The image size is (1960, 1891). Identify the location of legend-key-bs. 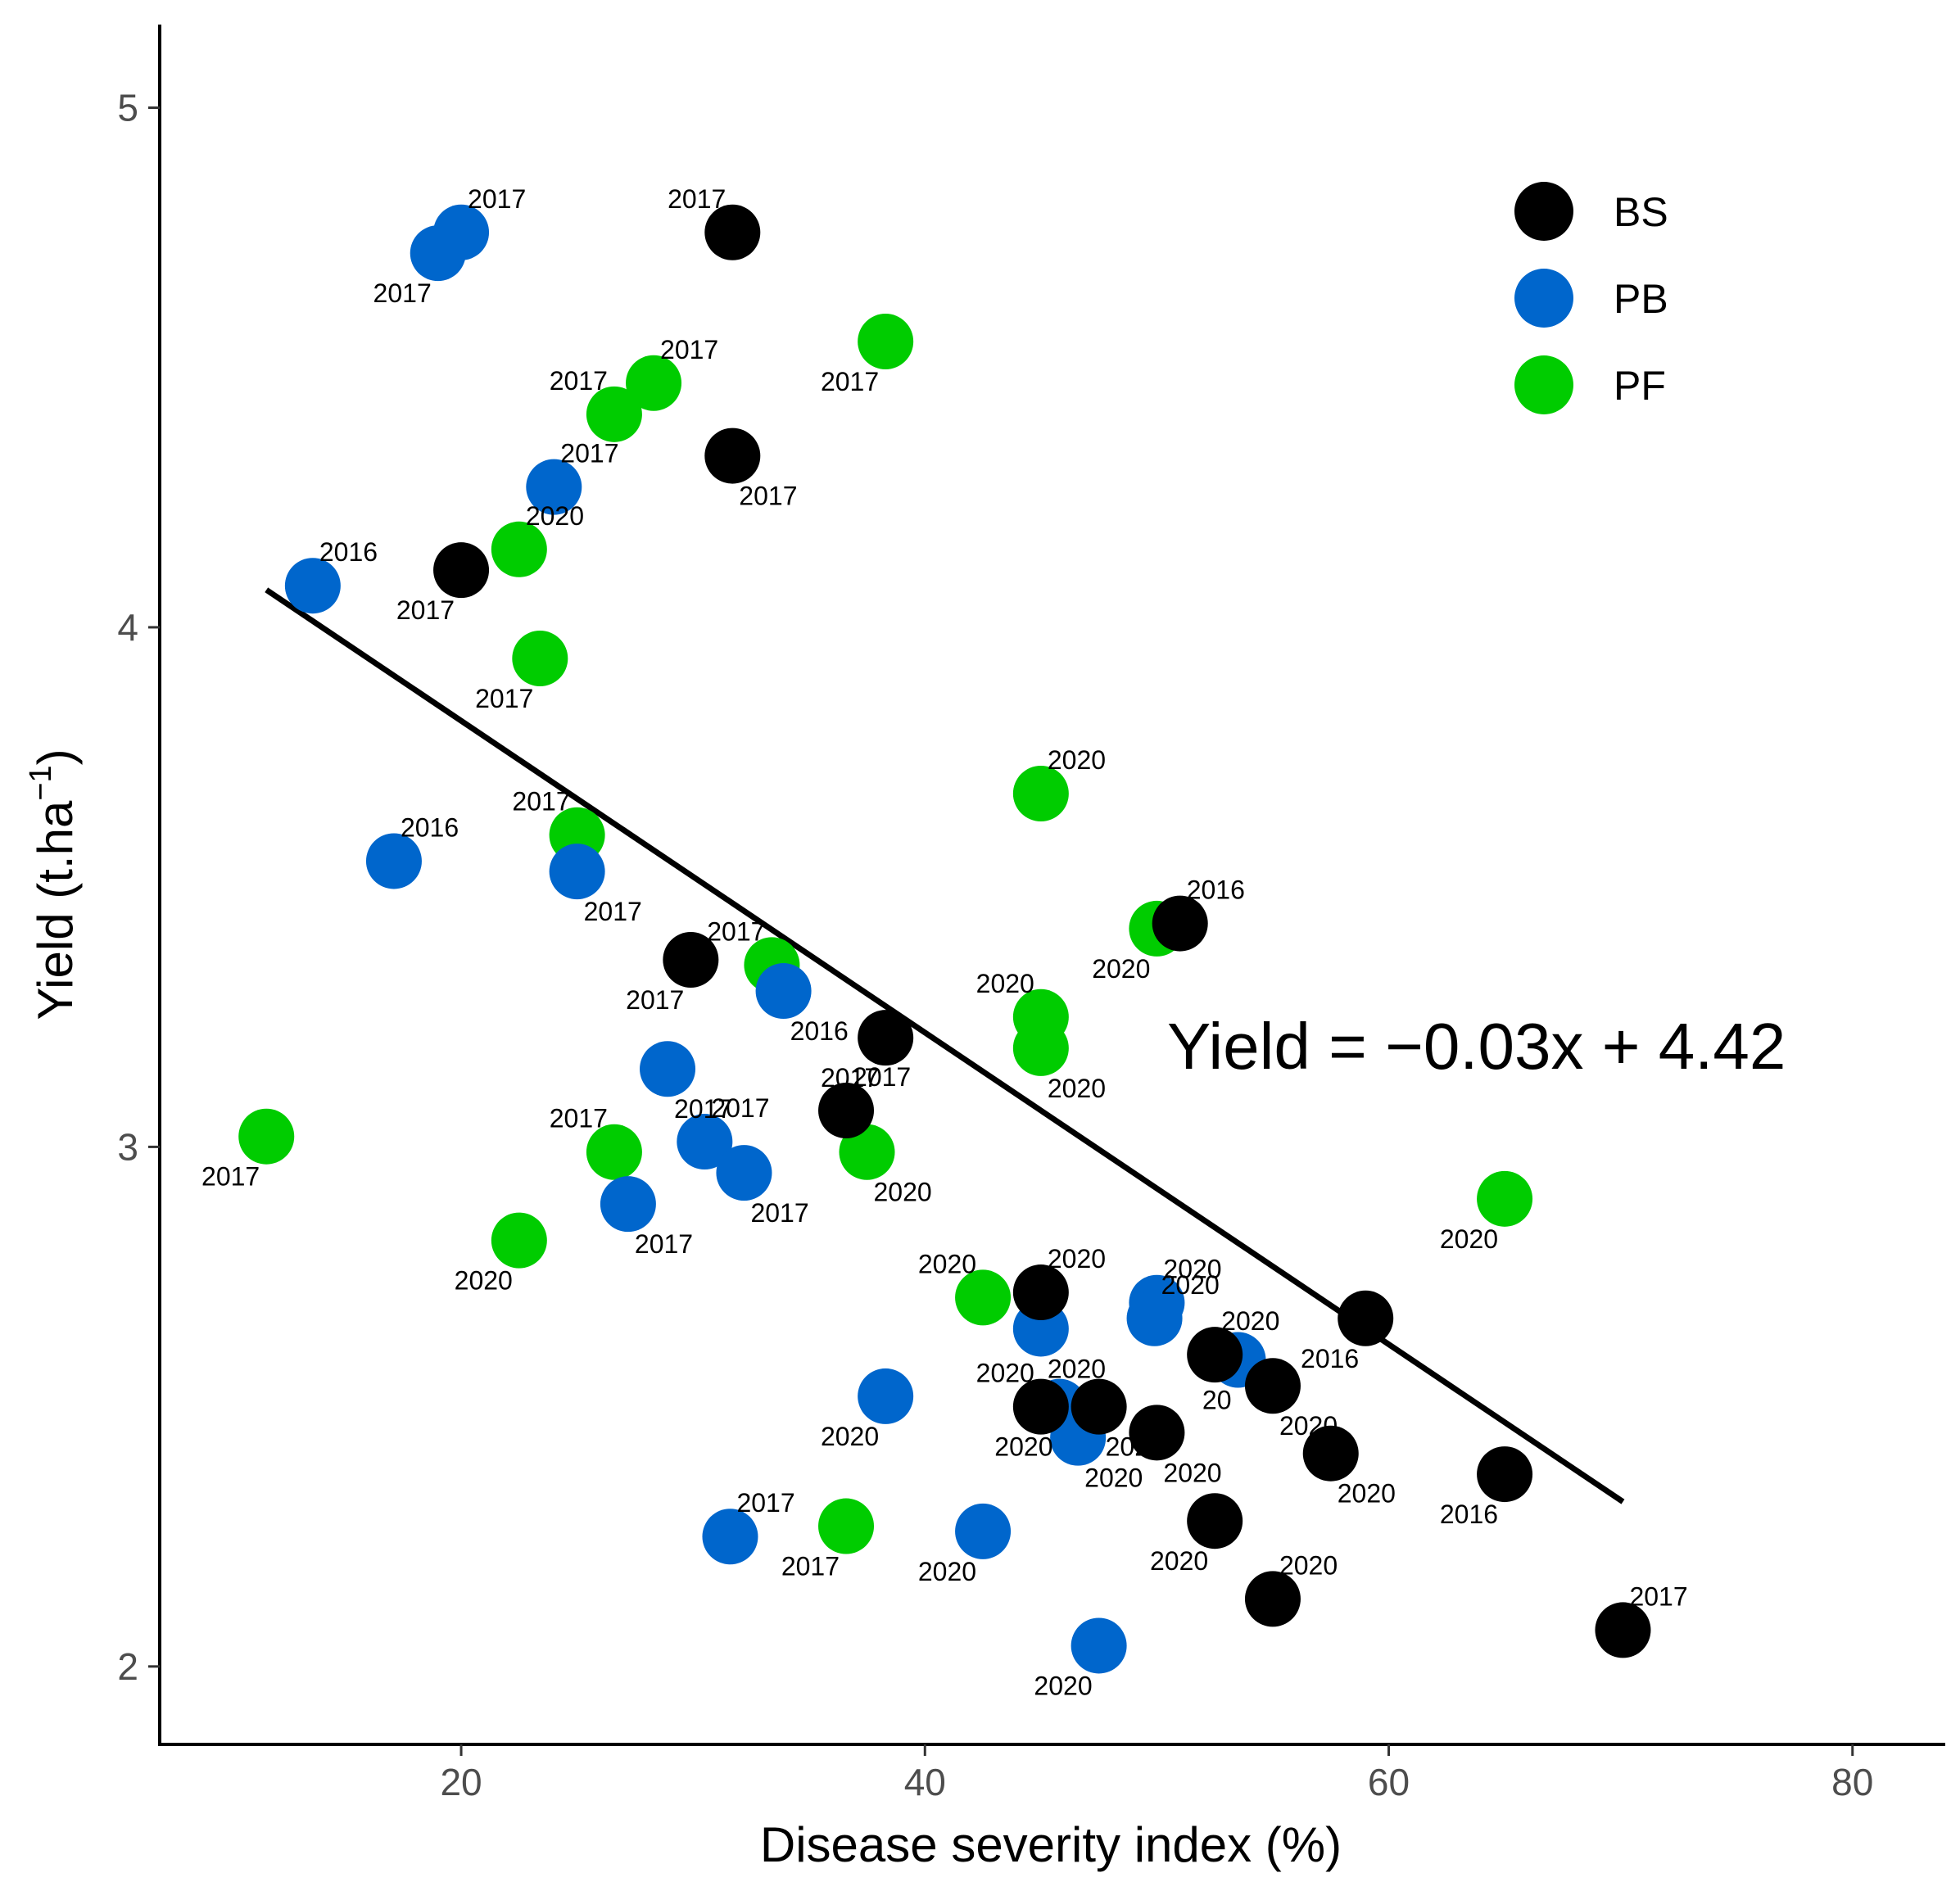
(1543, 212).